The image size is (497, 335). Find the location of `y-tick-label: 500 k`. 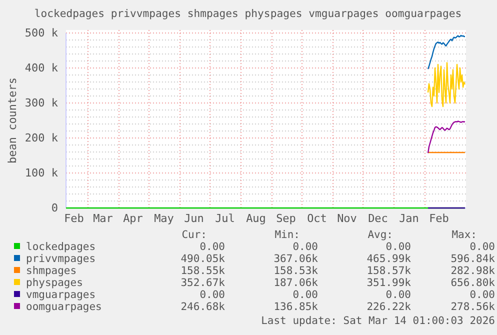

y-tick-label: 500 k is located at coordinates (41, 33).